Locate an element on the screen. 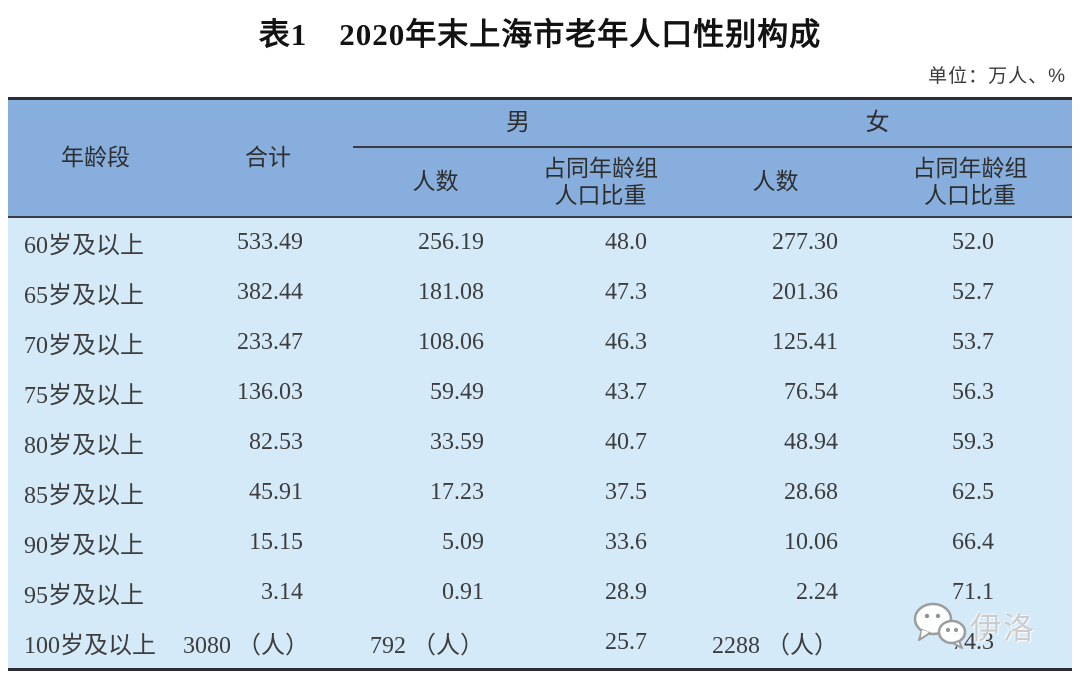  header-male-share: 占同年龄组 人口比重 is located at coordinates (600, 182).